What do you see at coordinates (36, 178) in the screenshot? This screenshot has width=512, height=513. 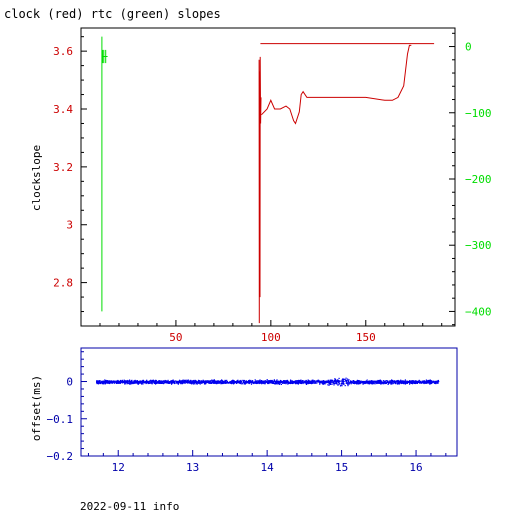 I see `upper-y-axis-label: clockslope` at bounding box center [36, 178].